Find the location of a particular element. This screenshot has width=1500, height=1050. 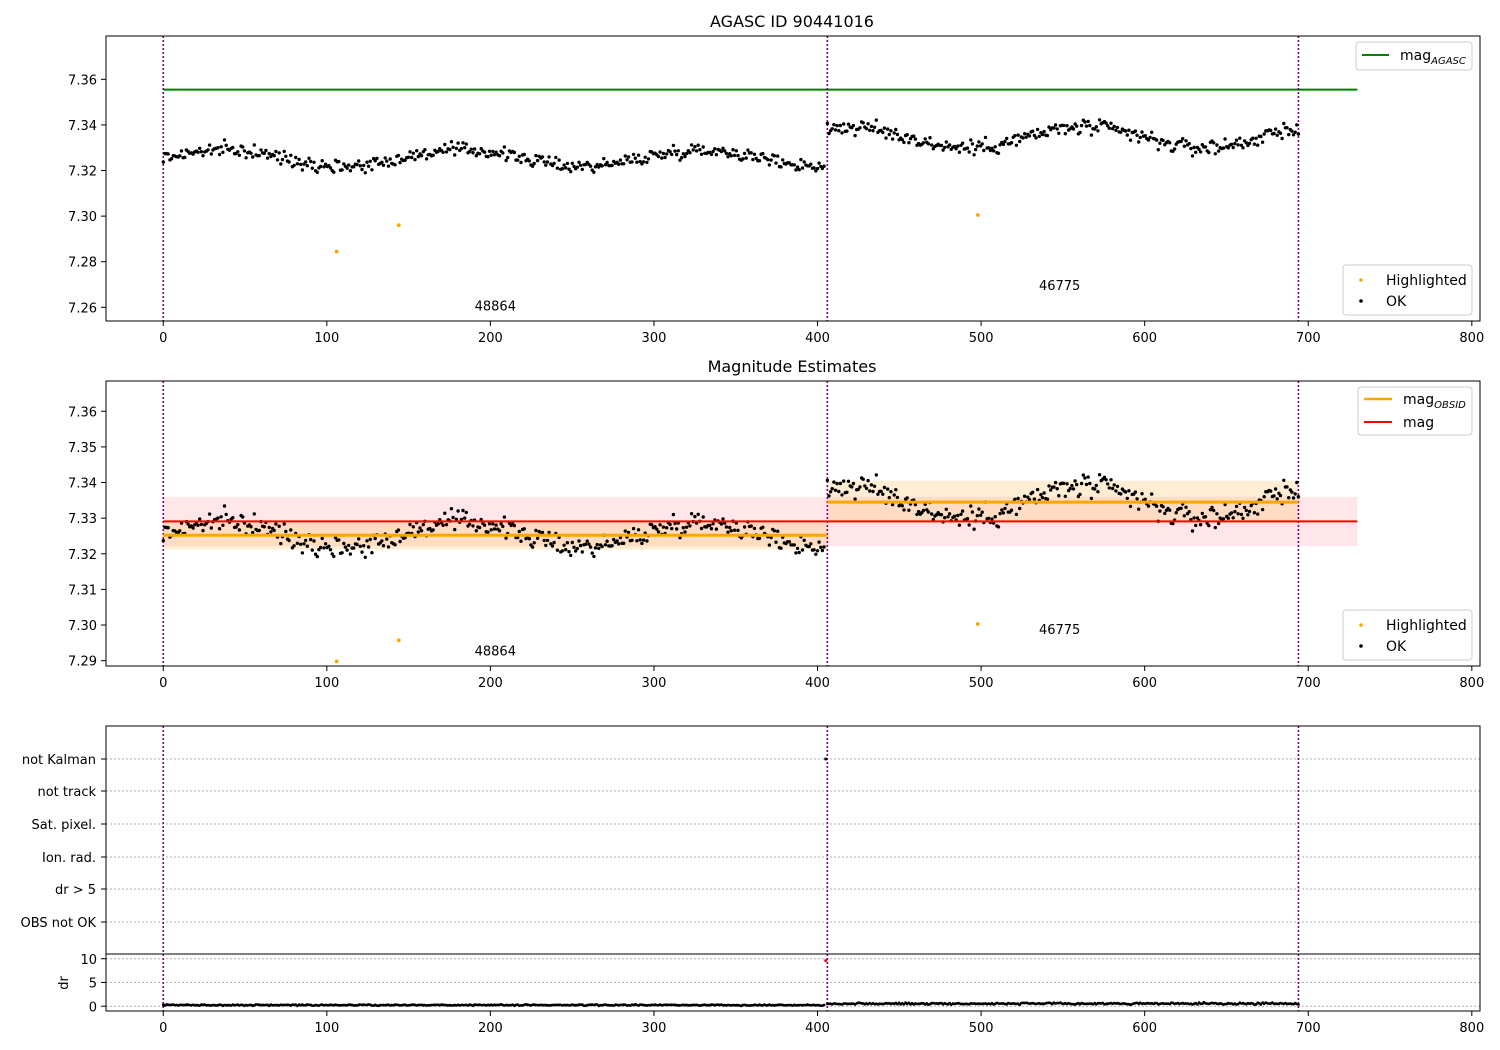

panel1-ytick-label: 7.34 is located at coordinates (82, 126).